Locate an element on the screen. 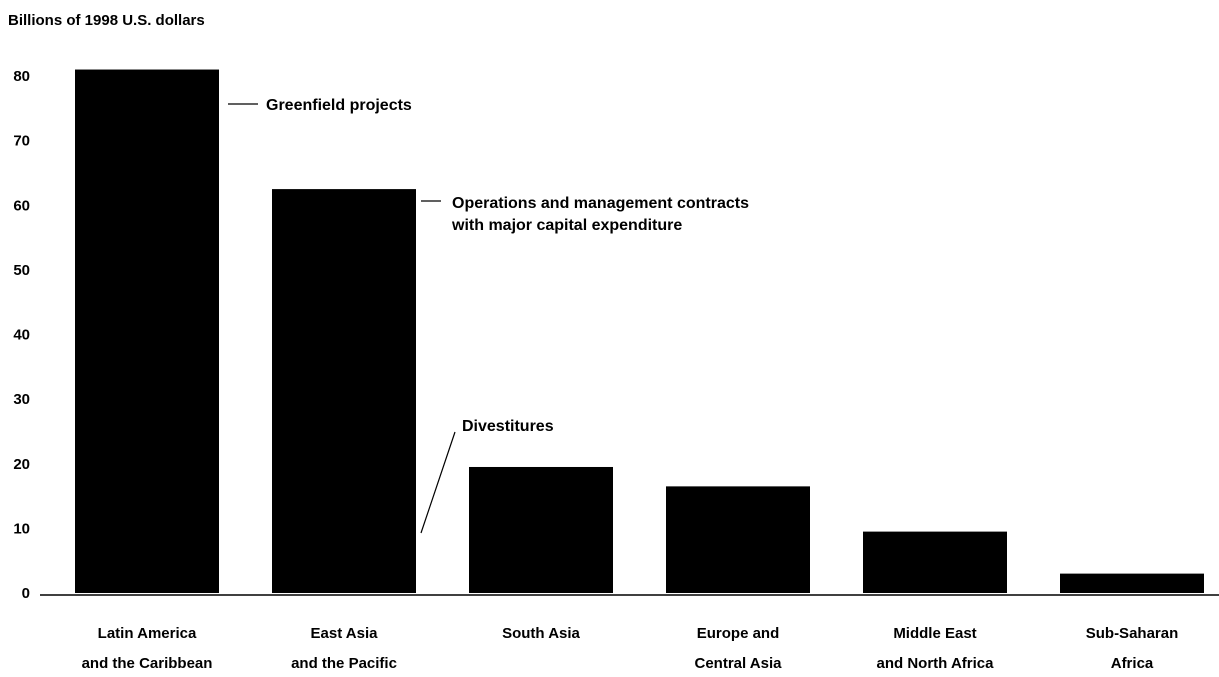 This screenshot has height=677, width=1219. y-tick-label: 40 is located at coordinates (21, 335).